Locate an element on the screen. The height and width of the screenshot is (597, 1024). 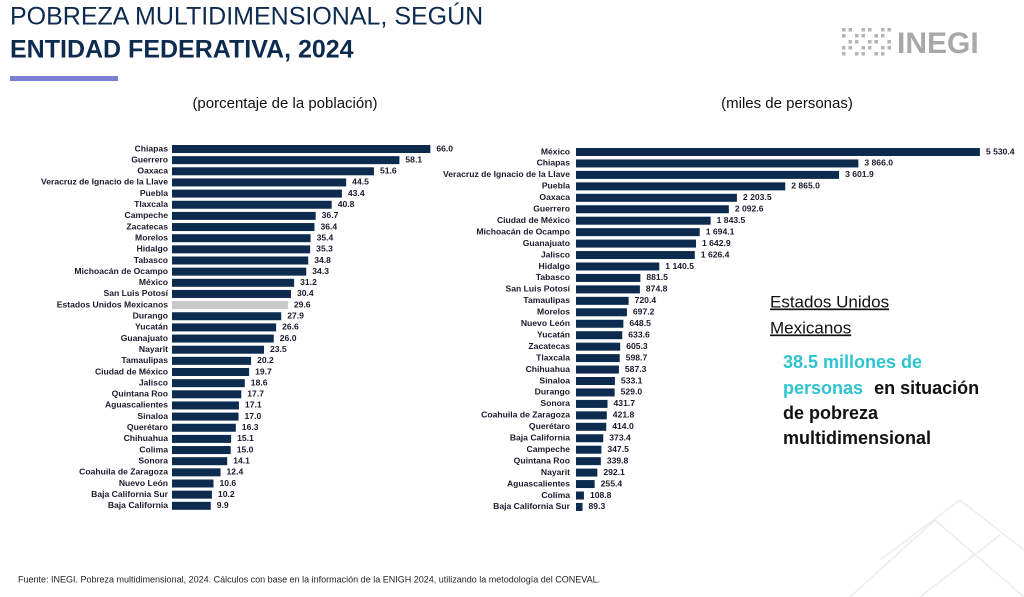
value-label: 9.9 is located at coordinates (223, 505).